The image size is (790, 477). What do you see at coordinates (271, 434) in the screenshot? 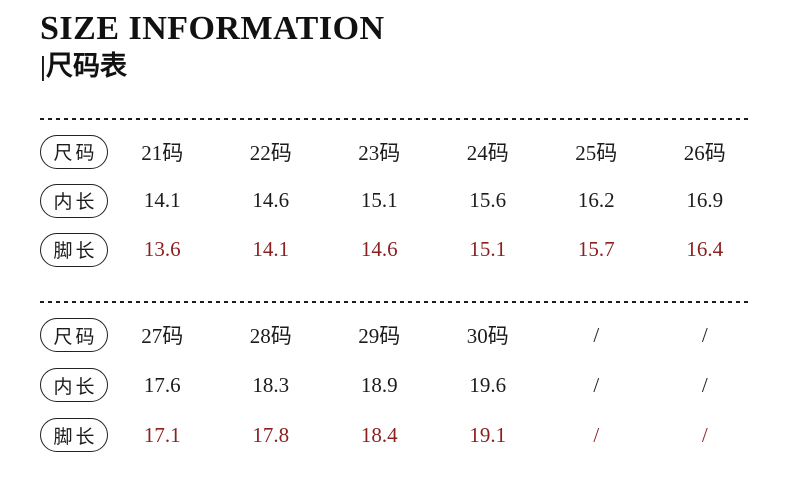
I see `table-cell: 17.8` at bounding box center [271, 434].